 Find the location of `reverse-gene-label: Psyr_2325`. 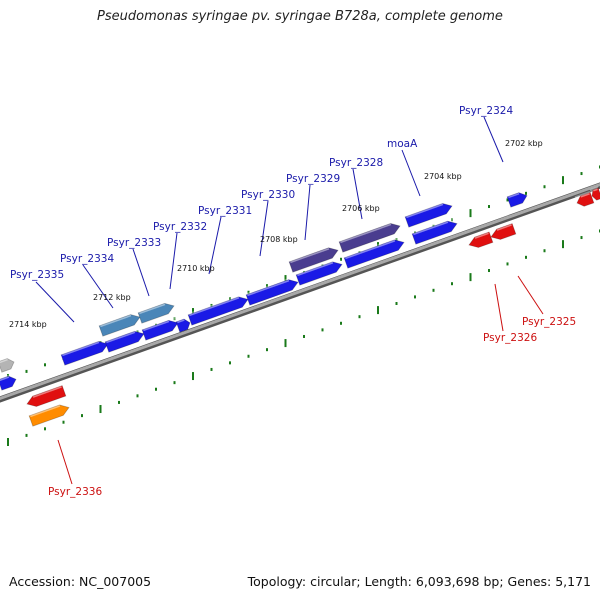

reverse-gene-label: Psyr_2325 is located at coordinates (549, 322).